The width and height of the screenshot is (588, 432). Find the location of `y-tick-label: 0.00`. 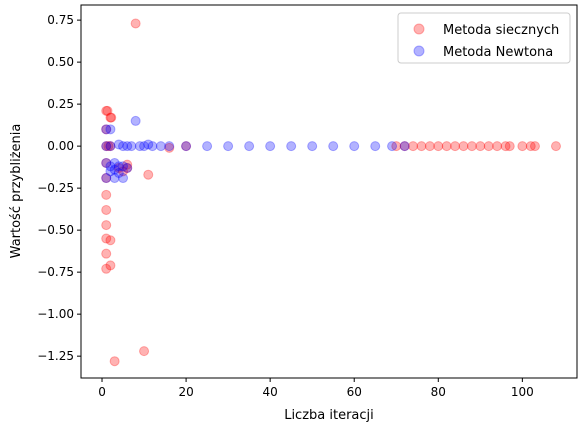

y-tick-label: 0.00 is located at coordinates (60, 146).